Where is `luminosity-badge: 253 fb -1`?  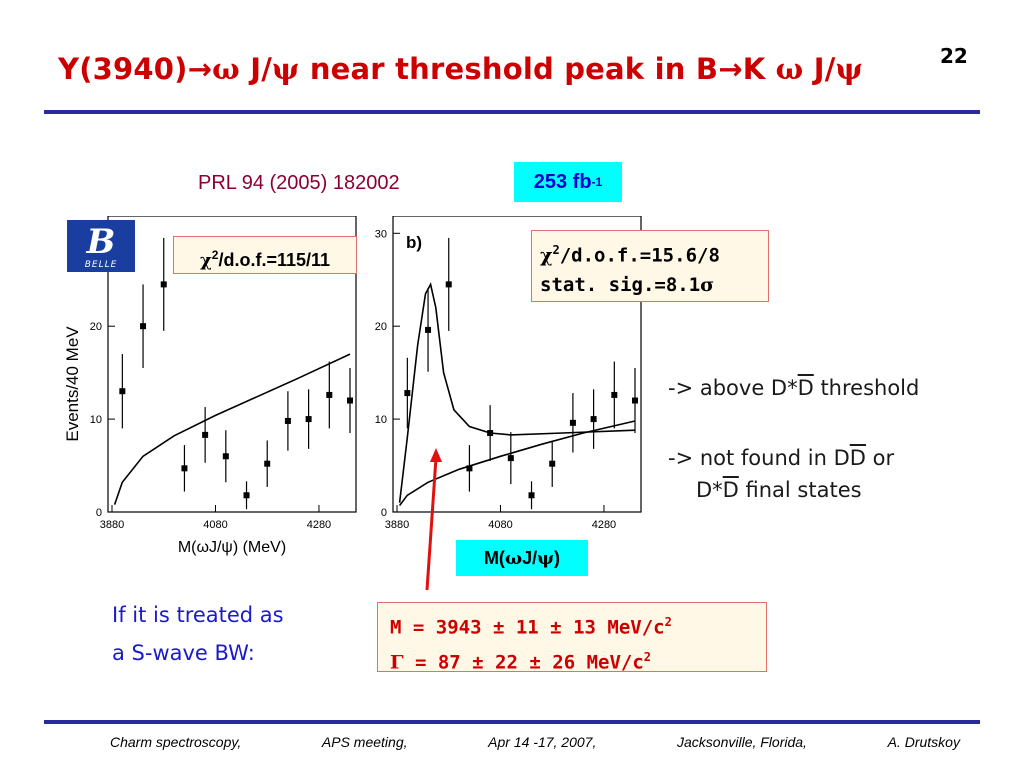 luminosity-badge: 253 fb -1 is located at coordinates (568, 182).